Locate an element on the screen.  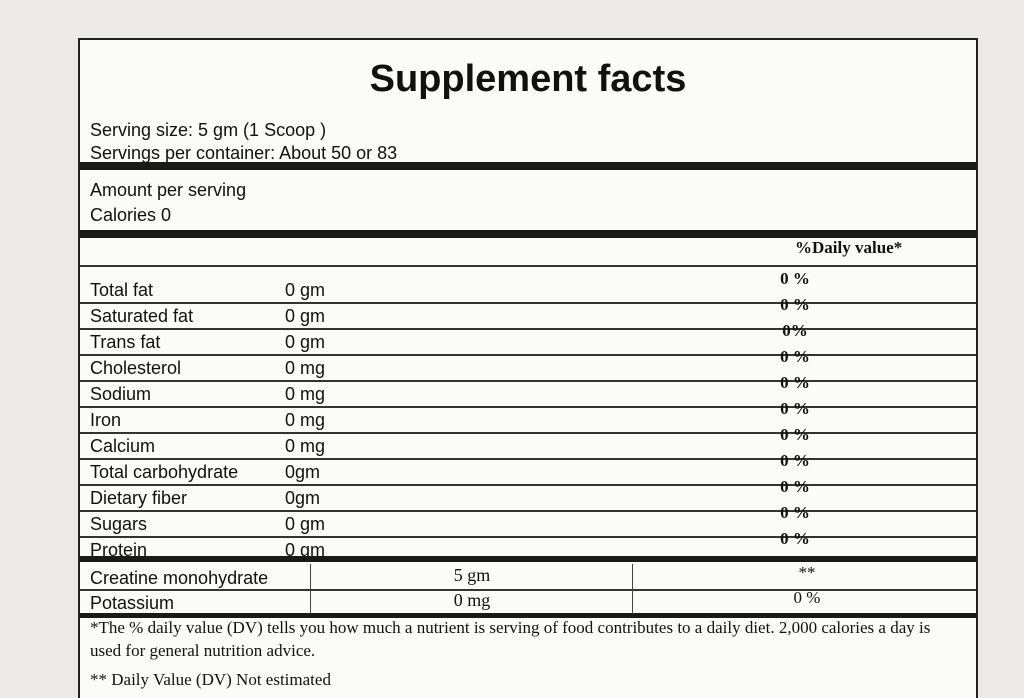
serving-size: Serving size: 5 gm (1 Scoop ) is located at coordinates (208, 130).